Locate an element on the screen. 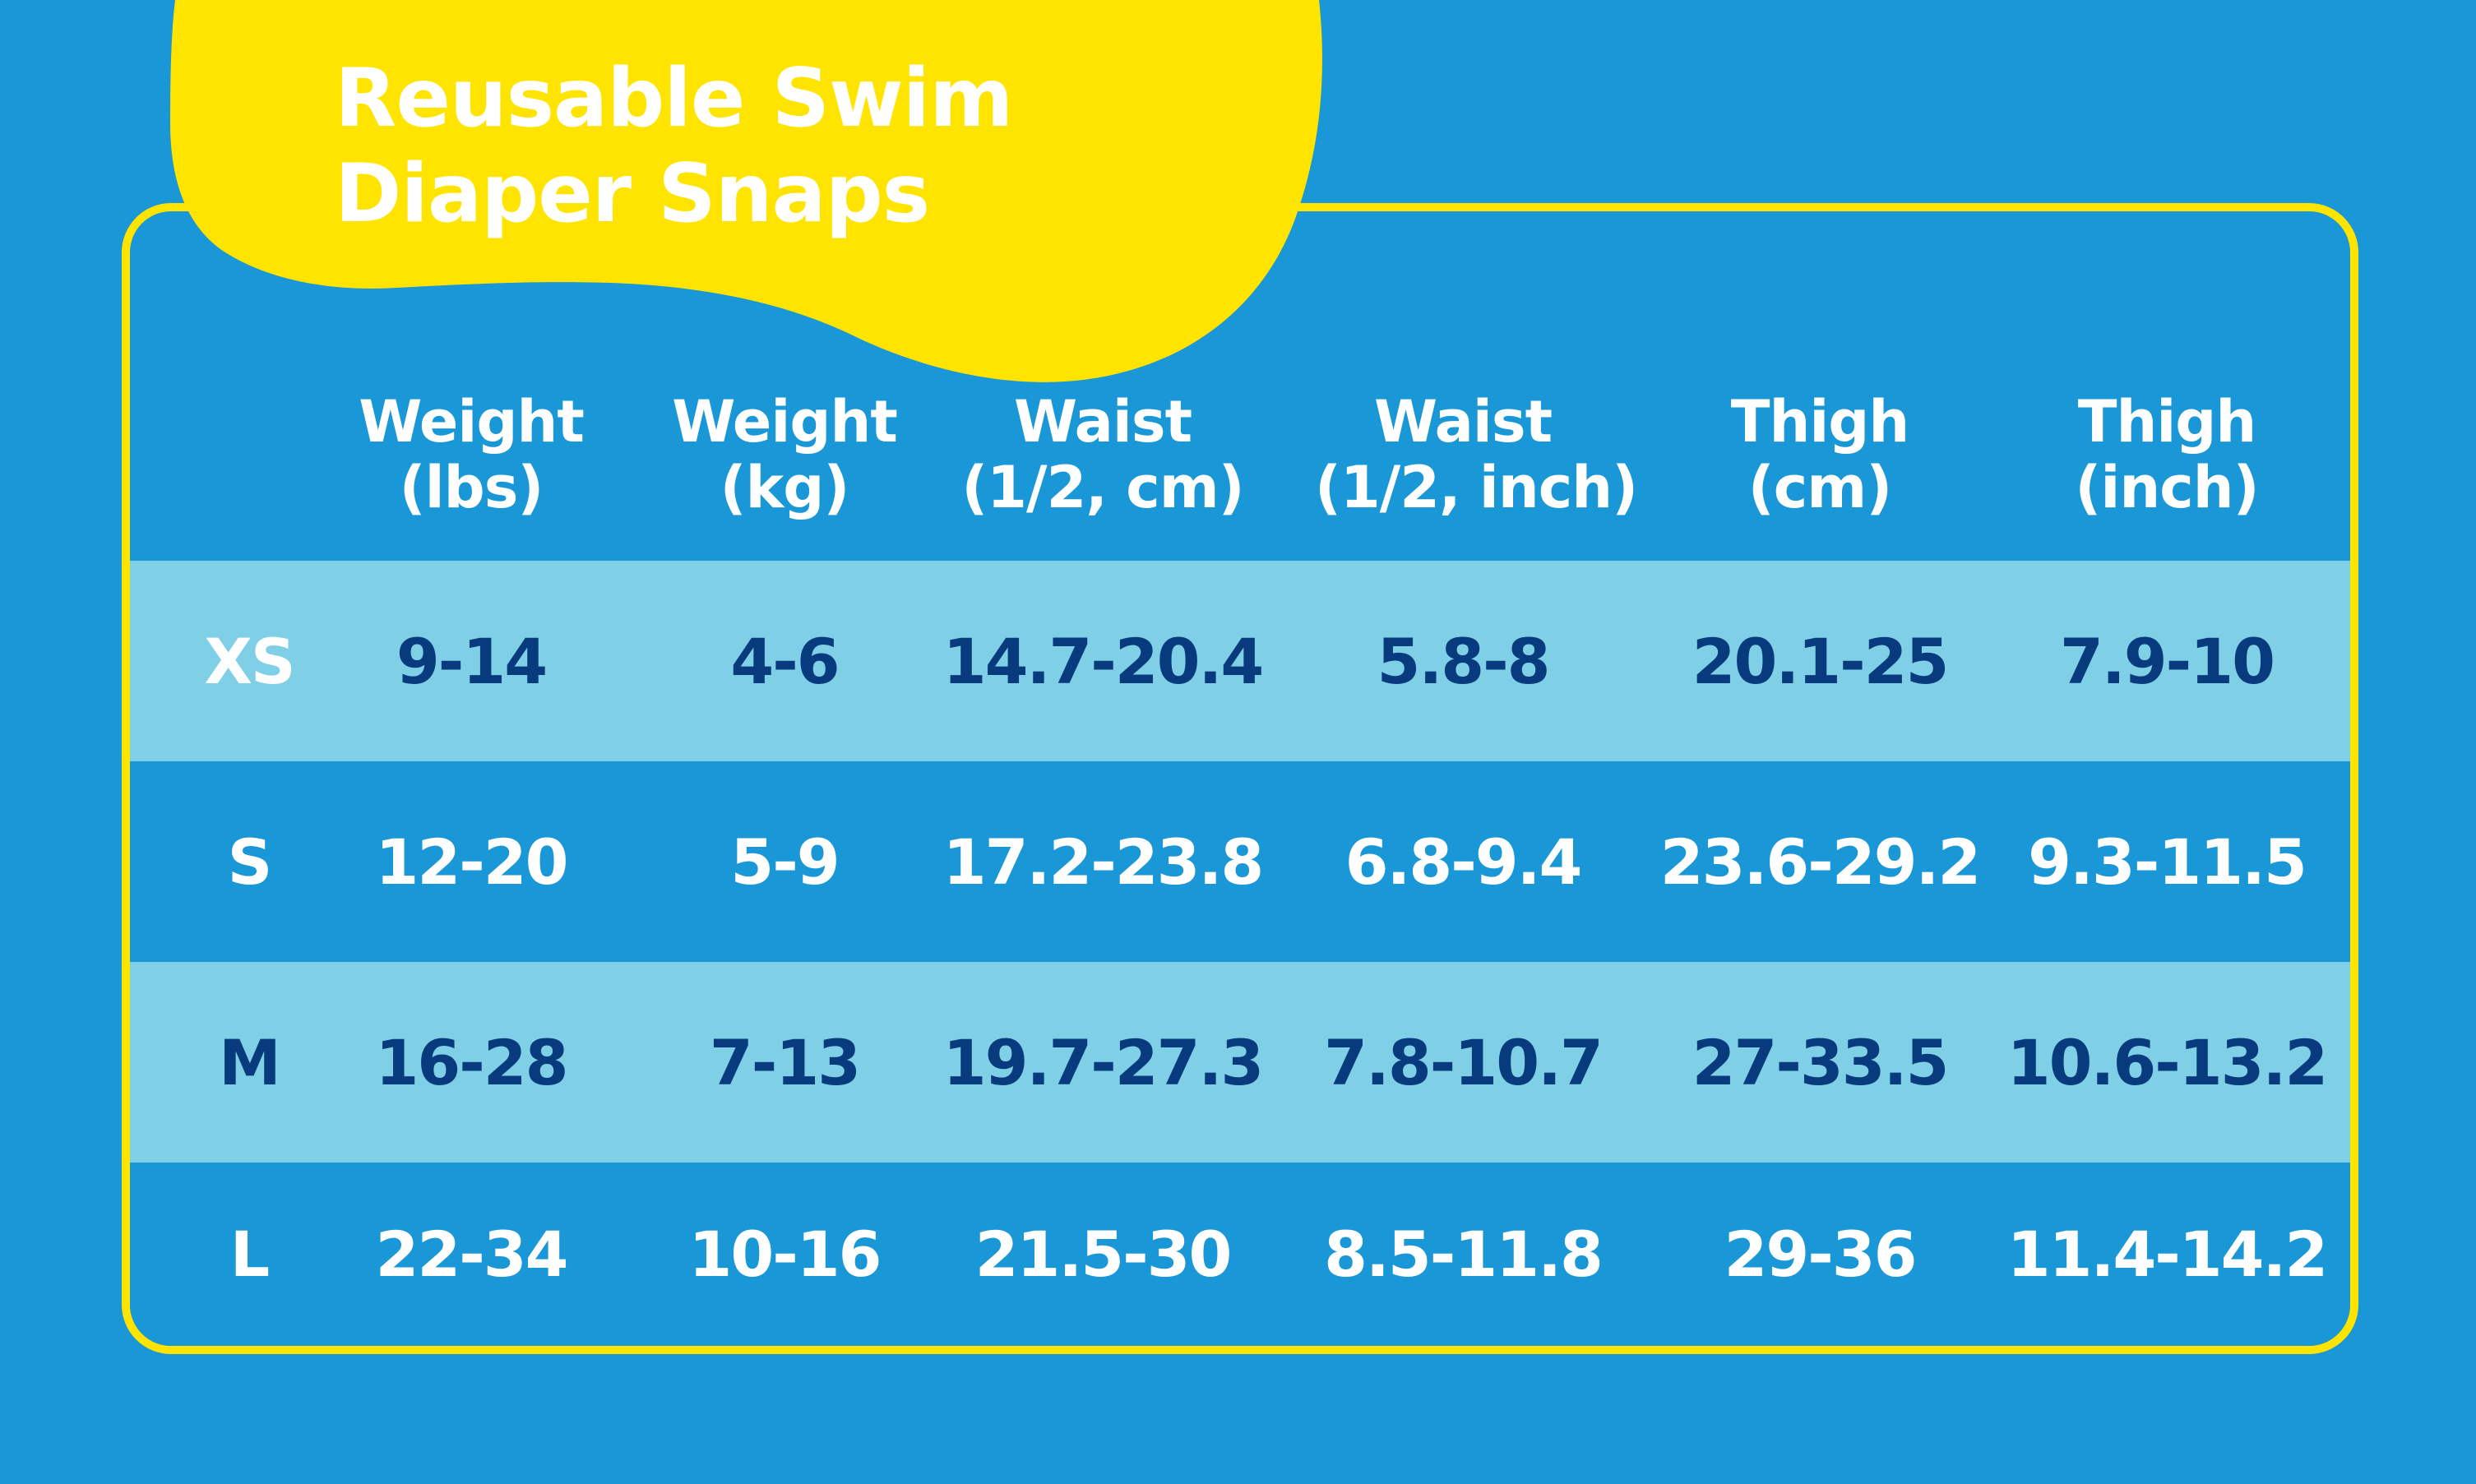 The height and width of the screenshot is (1484, 2476). size-label-s: S is located at coordinates (250, 862).